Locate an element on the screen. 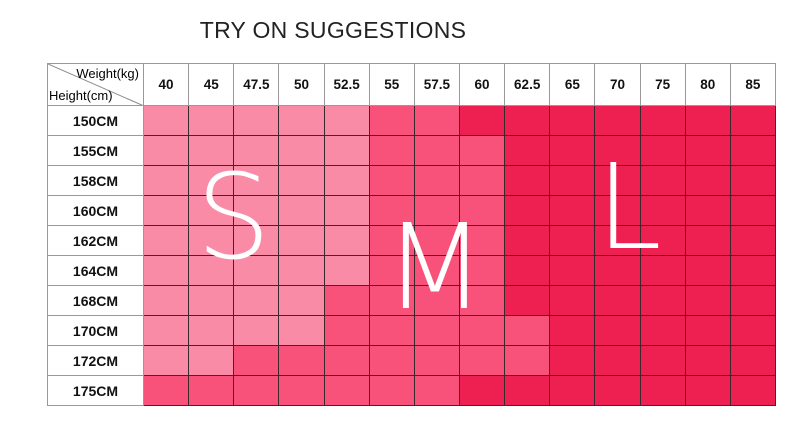 This screenshot has width=790, height=447. height-header: 172CM is located at coordinates (96, 361).